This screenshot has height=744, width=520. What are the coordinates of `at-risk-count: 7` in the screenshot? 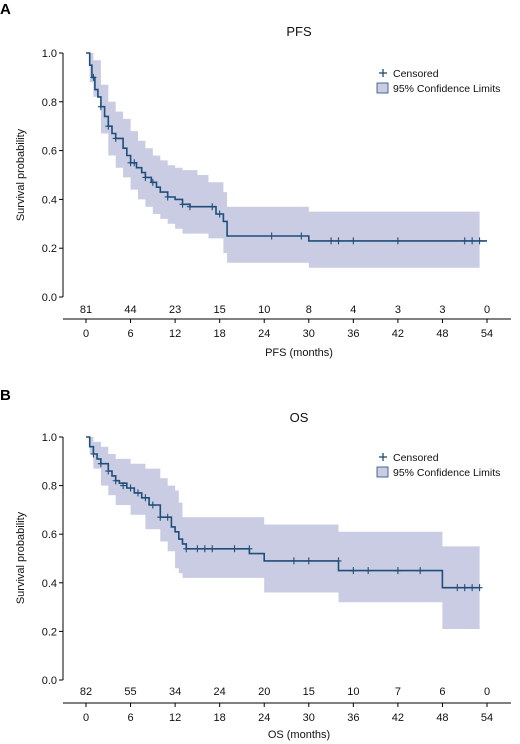 It's located at (398, 692).